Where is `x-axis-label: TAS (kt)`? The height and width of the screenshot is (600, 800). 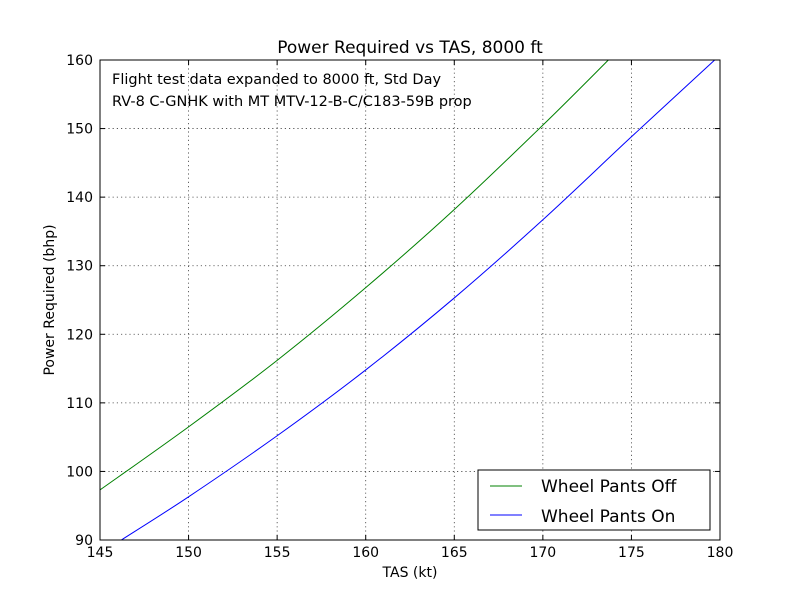
x-axis-label: TAS (kt) is located at coordinates (410, 573).